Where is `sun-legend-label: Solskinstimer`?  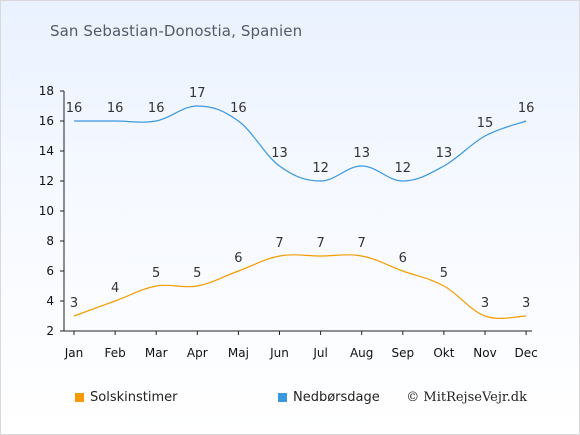 sun-legend-label: Solskinstimer is located at coordinates (134, 397).